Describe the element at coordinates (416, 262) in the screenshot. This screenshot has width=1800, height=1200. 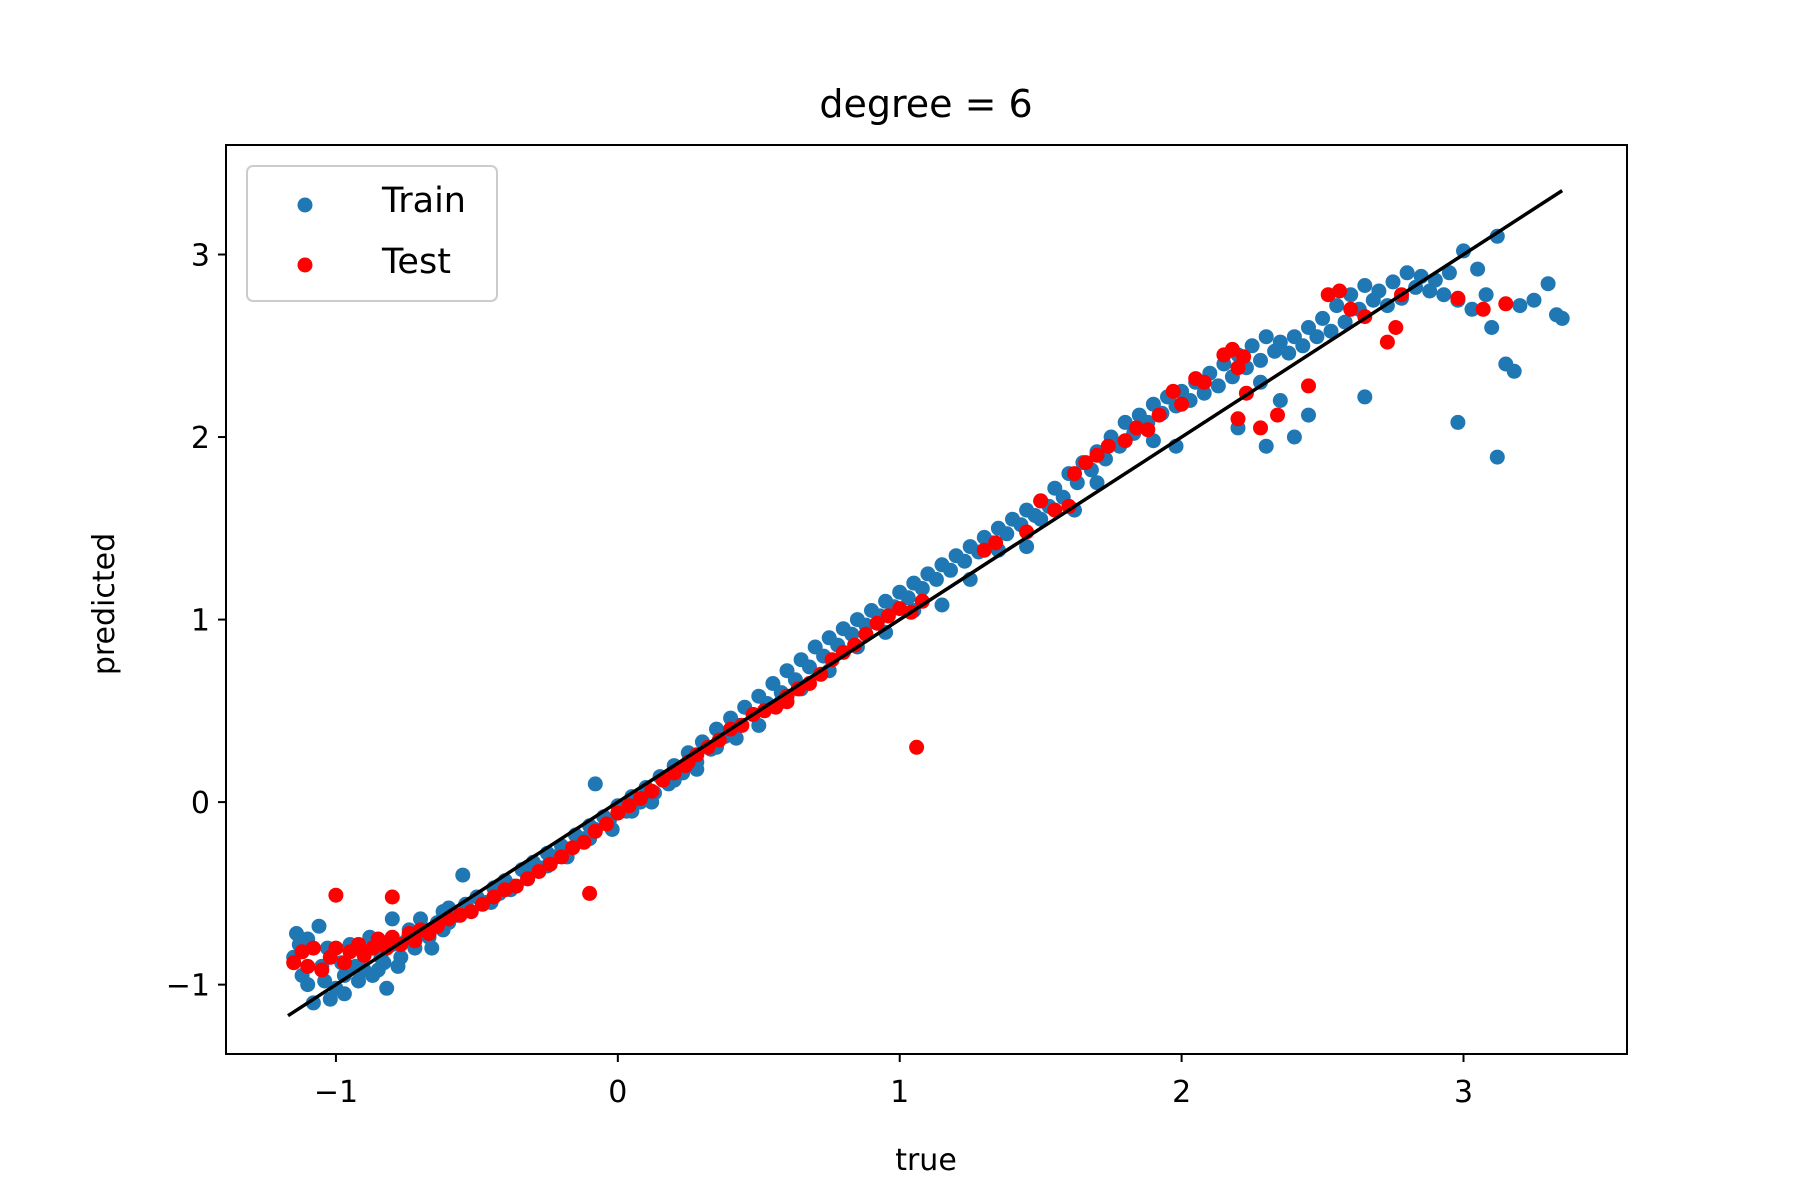
I see `legend-test-label: Test` at that location.